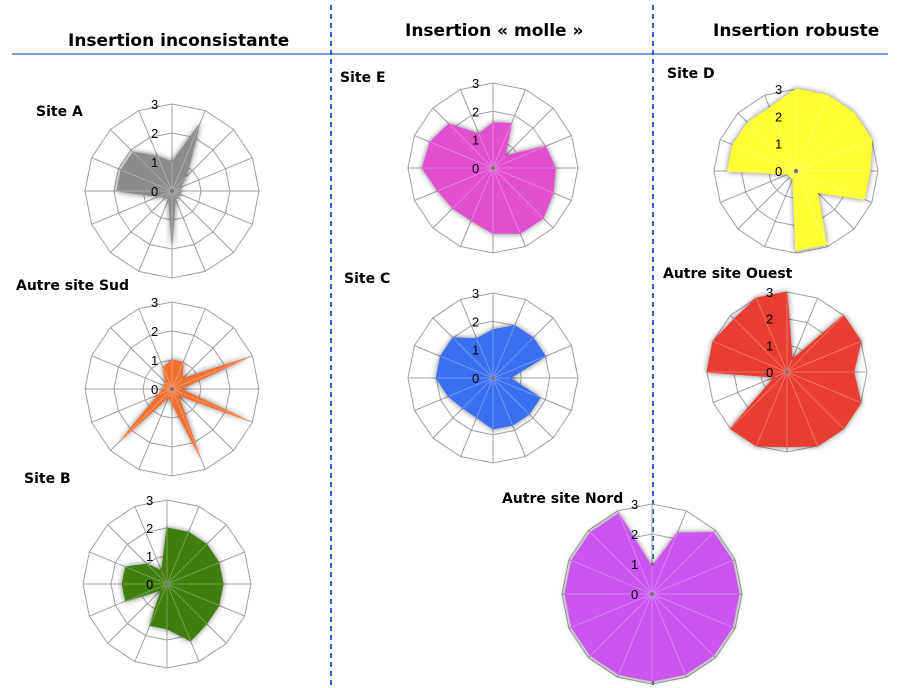 The image size is (901, 688). Describe the element at coordinates (138, 570) in the screenshot. I see `radar-site-b: 0 1 2 3 Site B` at that location.